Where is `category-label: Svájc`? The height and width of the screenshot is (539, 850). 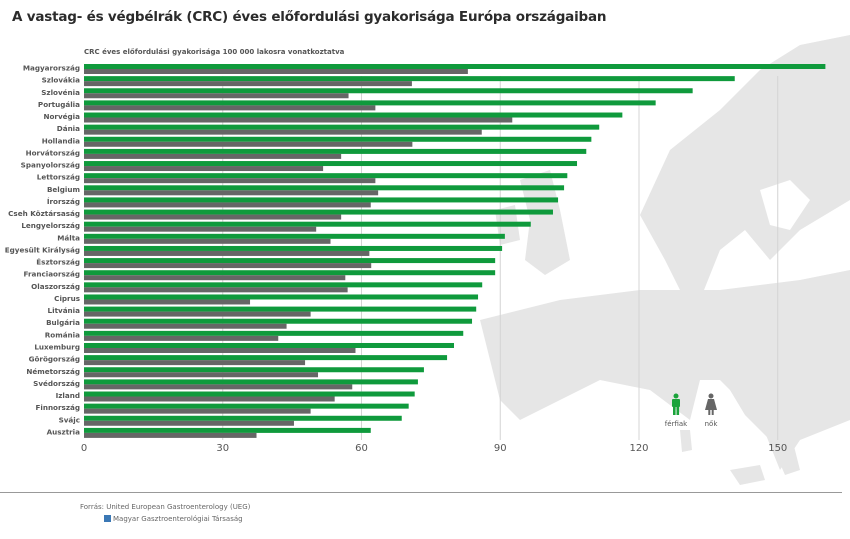
category-label: Svájc is located at coordinates (69, 419).